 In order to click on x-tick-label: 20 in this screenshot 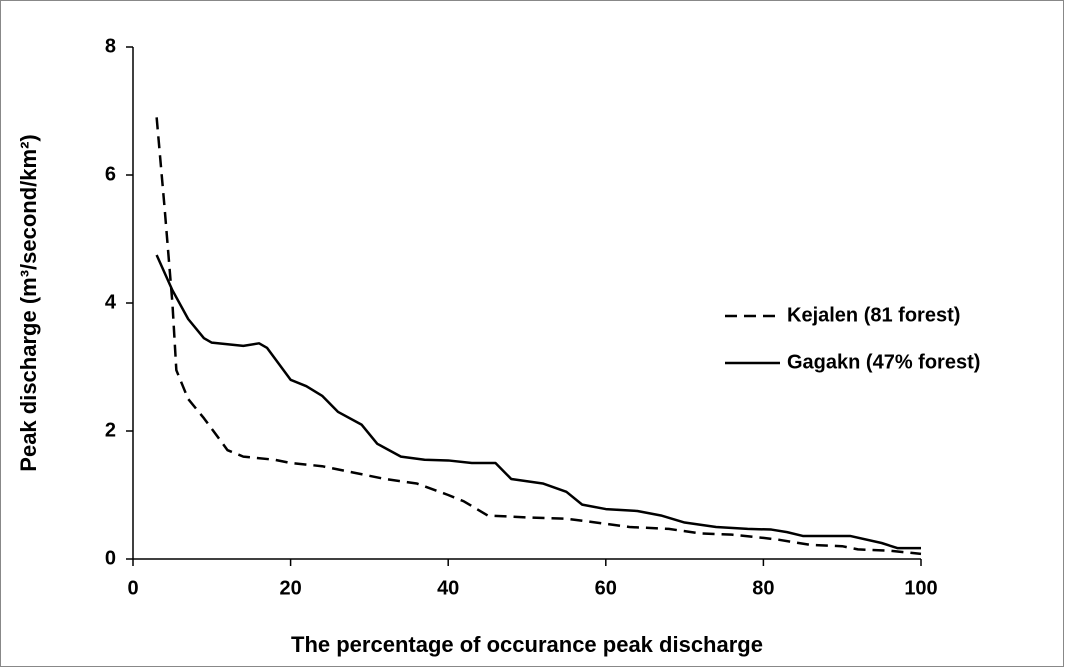, I will do `click(290, 588)`.